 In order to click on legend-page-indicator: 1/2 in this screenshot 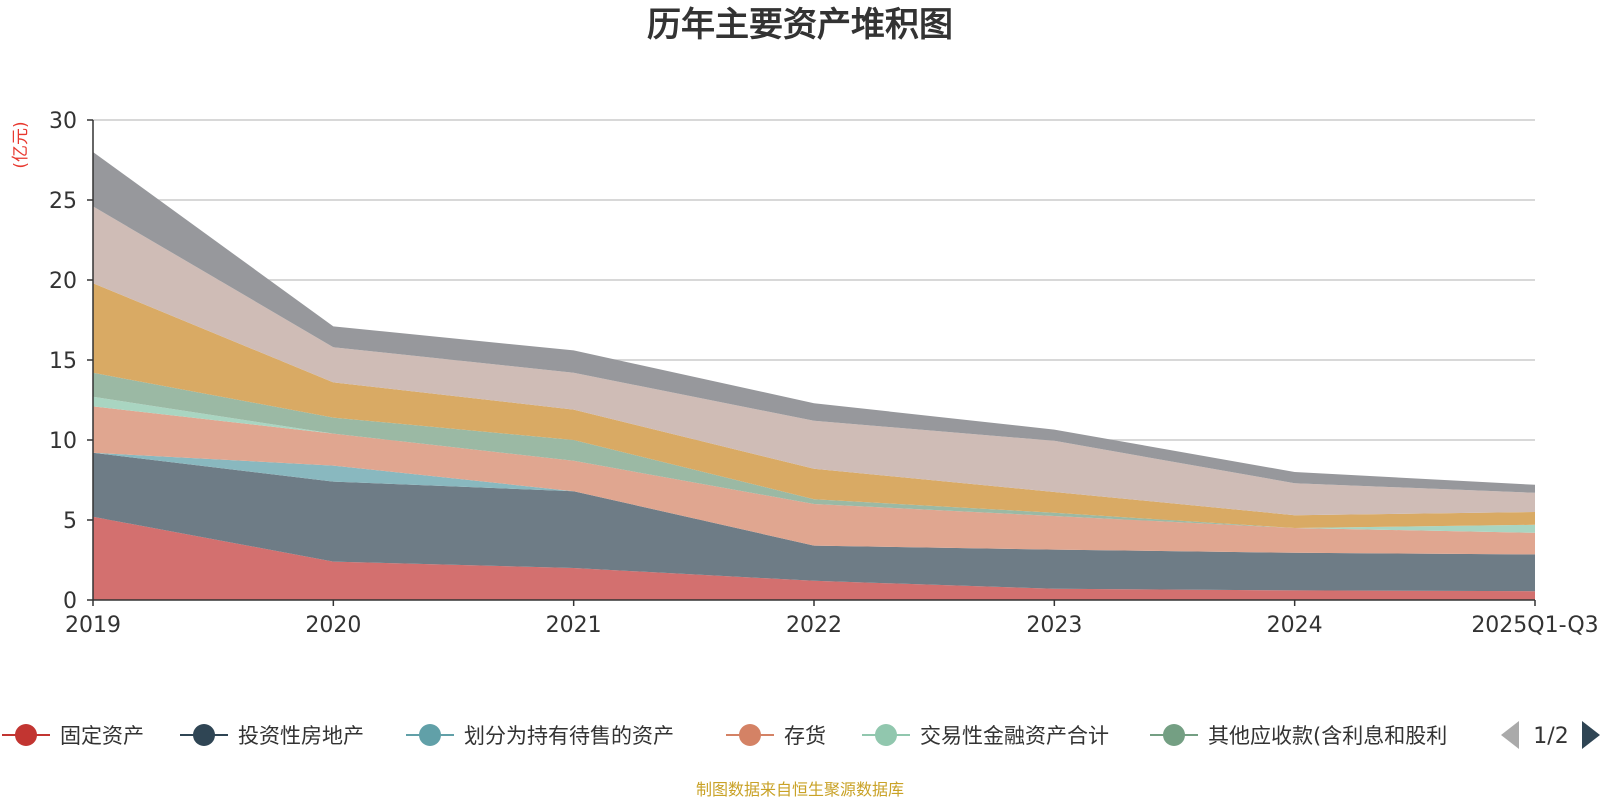, I will do `click(1550, 736)`.